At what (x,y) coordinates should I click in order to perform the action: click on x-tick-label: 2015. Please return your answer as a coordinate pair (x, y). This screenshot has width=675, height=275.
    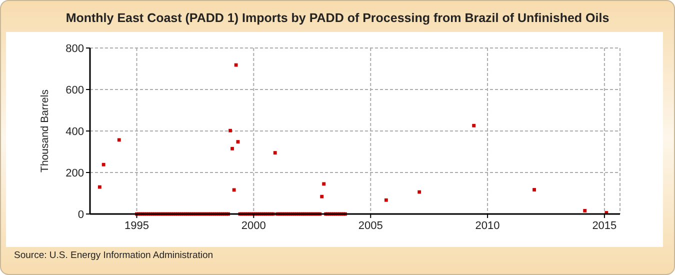
    Looking at the image, I should click on (604, 226).